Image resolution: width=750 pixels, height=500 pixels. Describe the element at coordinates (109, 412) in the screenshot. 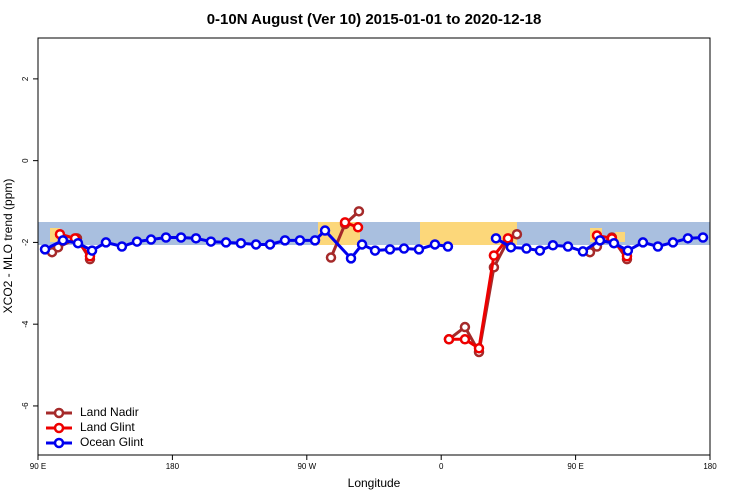

I see `legend-label: Land Nadir` at that location.